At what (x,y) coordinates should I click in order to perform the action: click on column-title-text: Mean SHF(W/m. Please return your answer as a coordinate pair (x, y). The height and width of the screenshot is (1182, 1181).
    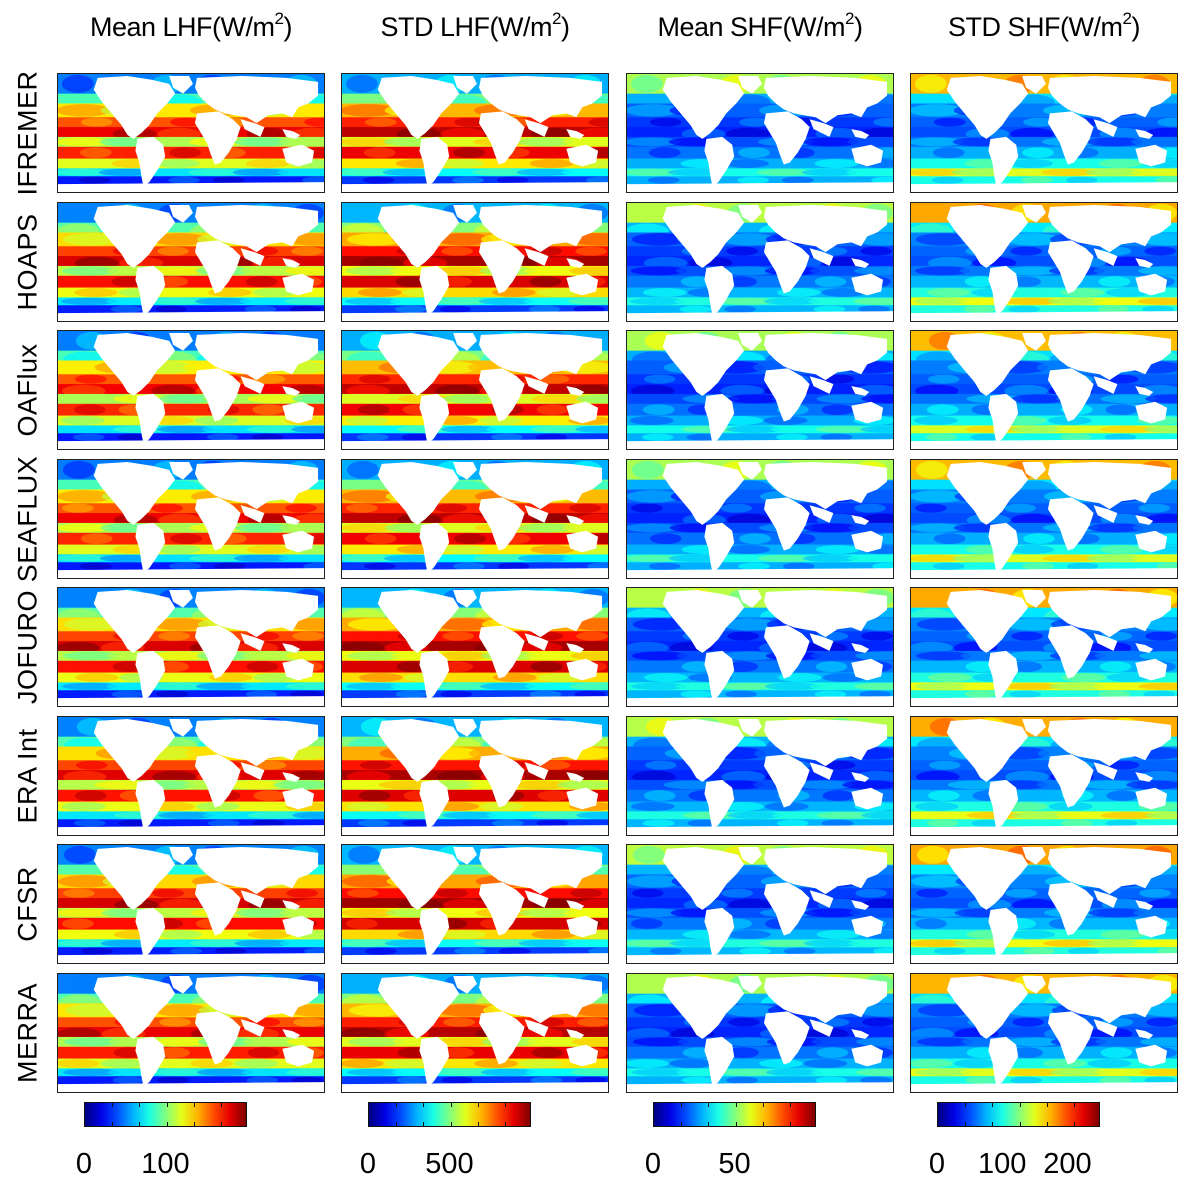
    Looking at the image, I should click on (751, 27).